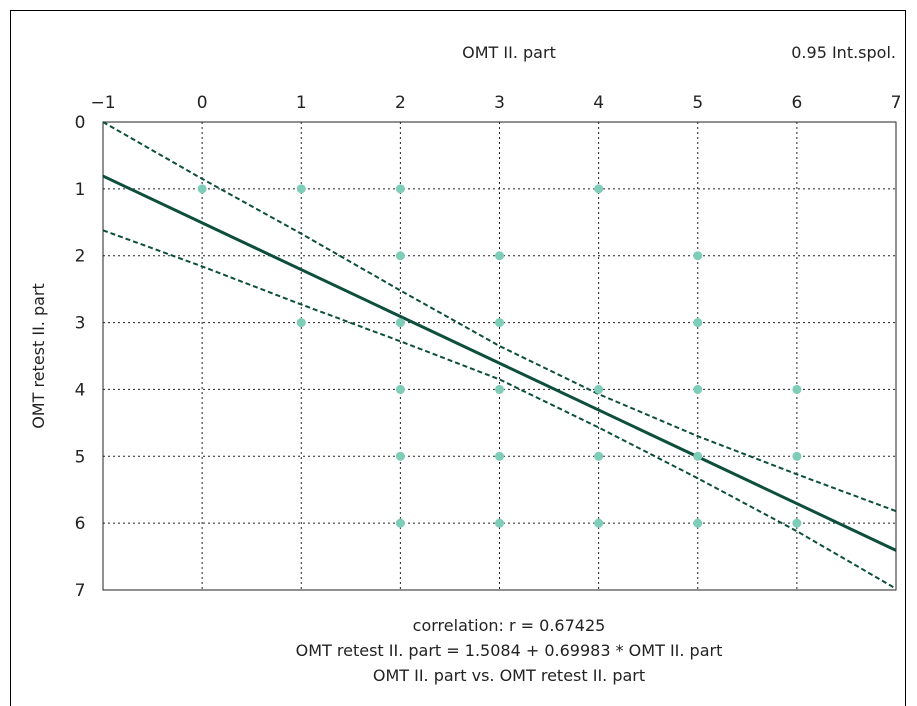  What do you see at coordinates (509, 52) in the screenshot?
I see `x-axis-title: OMT II. part` at bounding box center [509, 52].